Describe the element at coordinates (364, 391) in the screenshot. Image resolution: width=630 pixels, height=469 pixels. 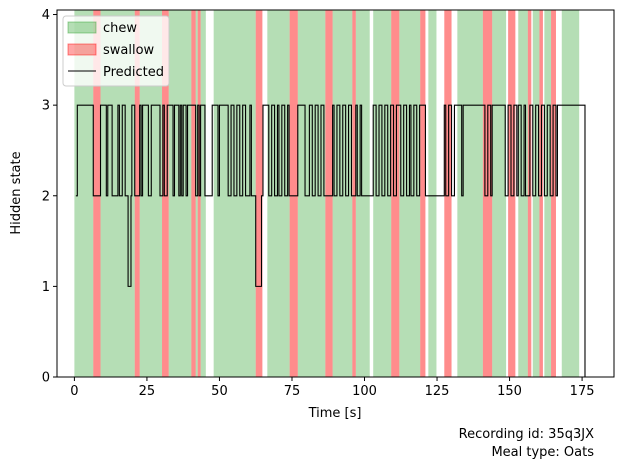
I see `x-tick-label: 100` at that location.